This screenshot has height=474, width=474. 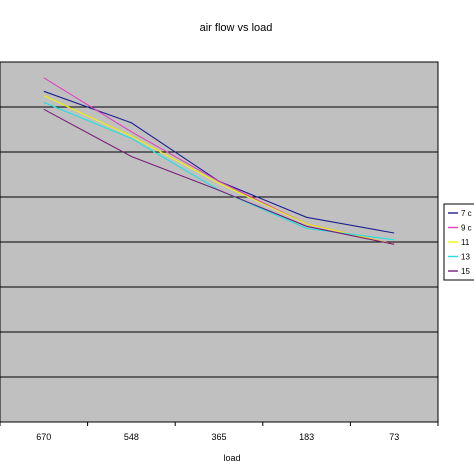 I want to click on x-axis-label: load, so click(x=231, y=458).